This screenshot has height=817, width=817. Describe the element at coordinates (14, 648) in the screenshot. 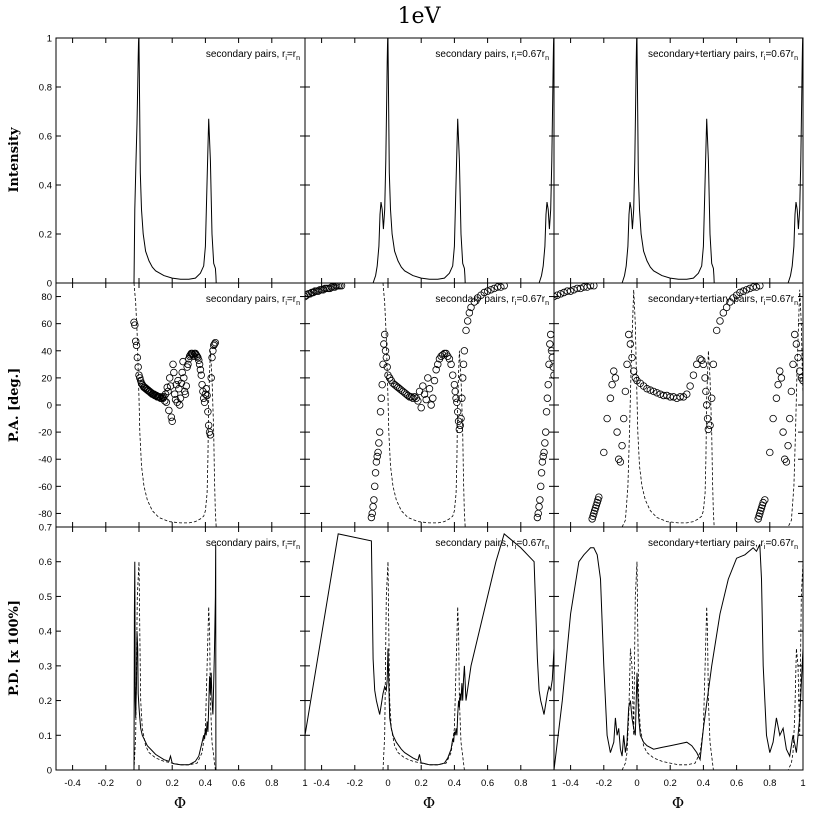

I see `y-axis-label-pd: P.D. [x 100%]` at that location.